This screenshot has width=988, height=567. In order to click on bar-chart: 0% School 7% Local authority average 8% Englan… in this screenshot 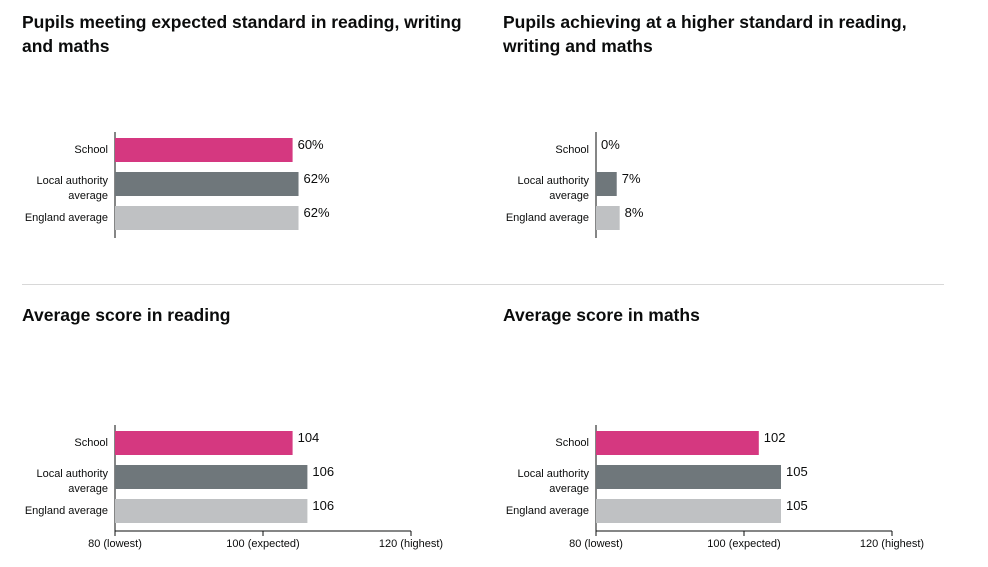, I will do `click(575, 185)`.